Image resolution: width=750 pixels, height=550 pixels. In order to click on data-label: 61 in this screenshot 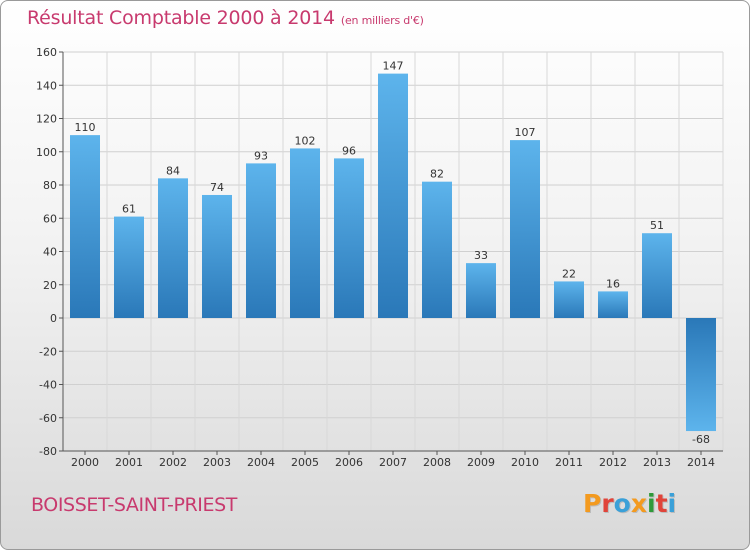, I will do `click(129, 209)`.